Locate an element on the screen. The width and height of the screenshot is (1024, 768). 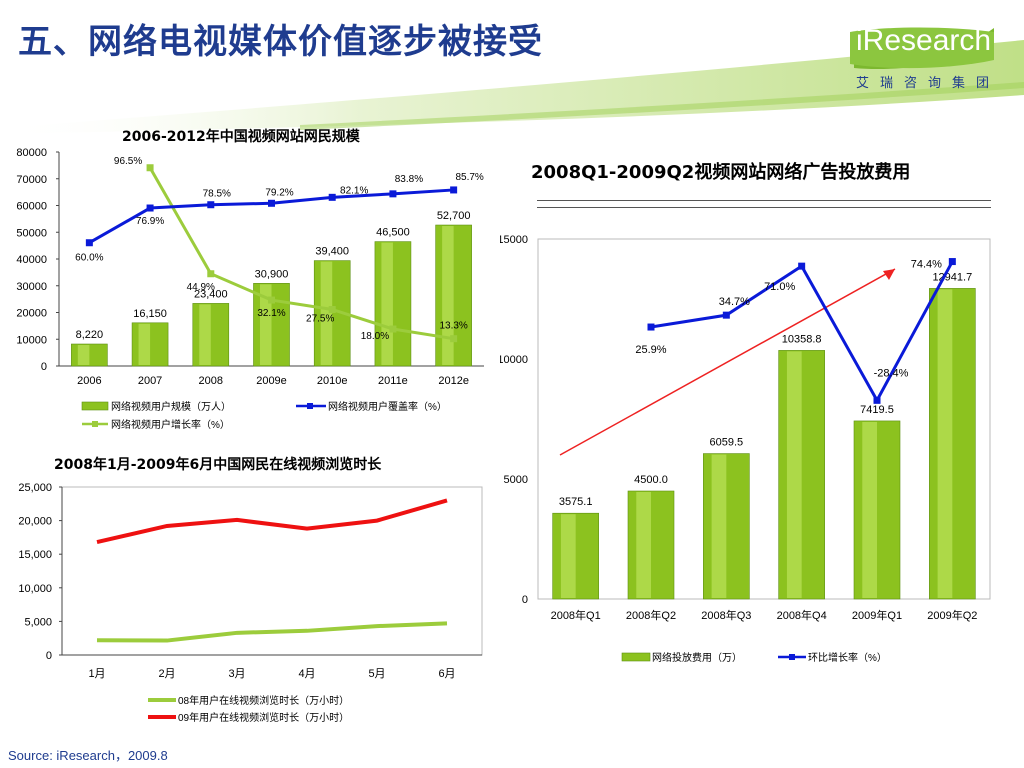
x-tick-label: 2008年Q2 is located at coordinates (651, 615).